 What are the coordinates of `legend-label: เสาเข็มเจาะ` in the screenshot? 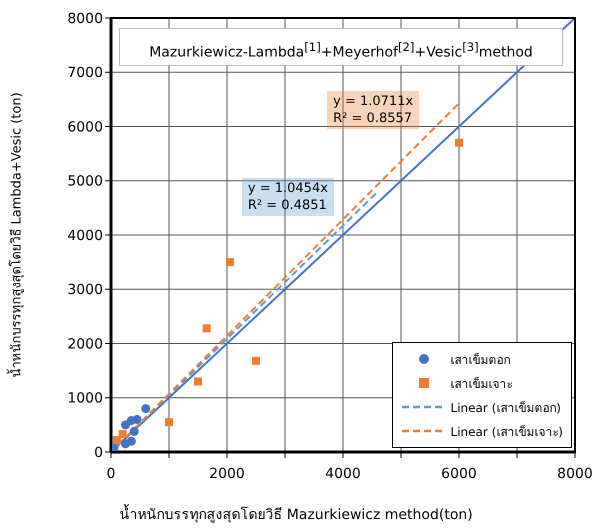 It's located at (481, 384).